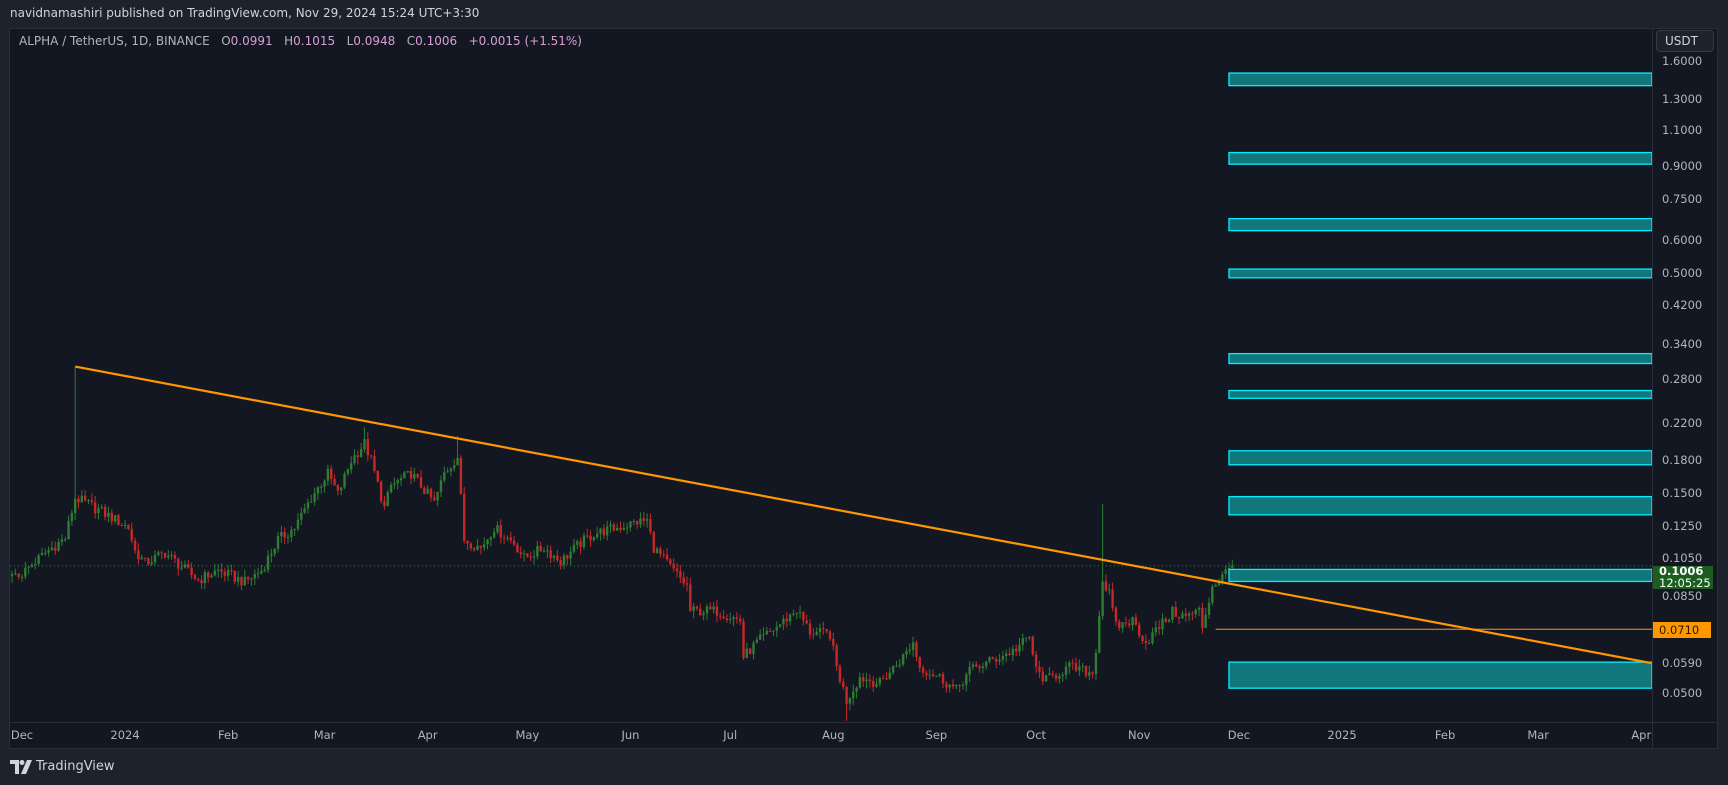 This screenshot has height=785, width=1728. What do you see at coordinates (525, 41) in the screenshot?
I see `change-value: +0.0015 (+1.51%)` at bounding box center [525, 41].